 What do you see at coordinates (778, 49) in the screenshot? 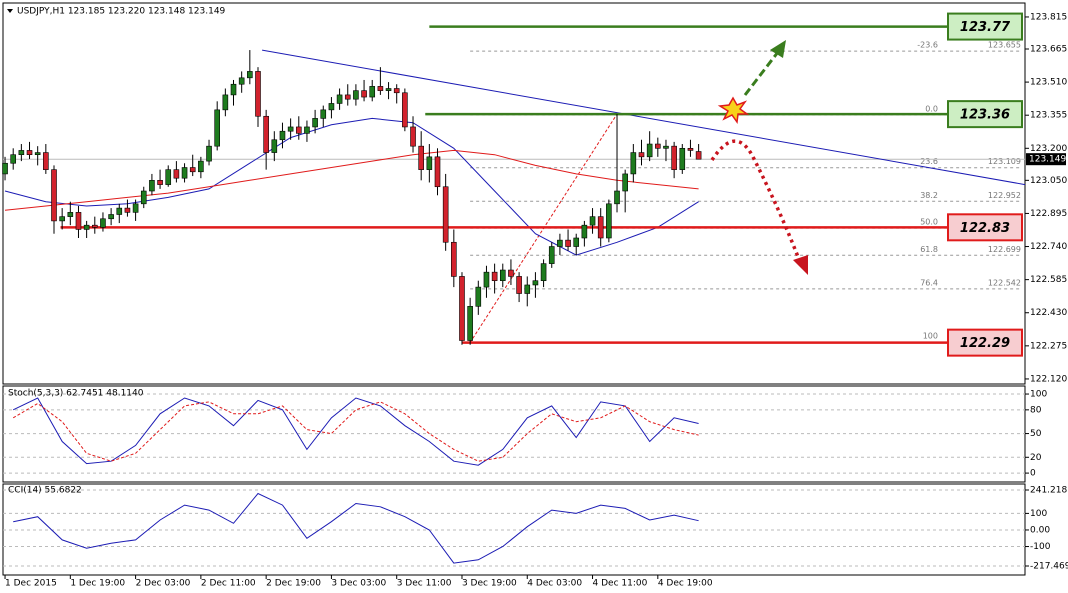
I see `up-arrow-head` at bounding box center [778, 49].